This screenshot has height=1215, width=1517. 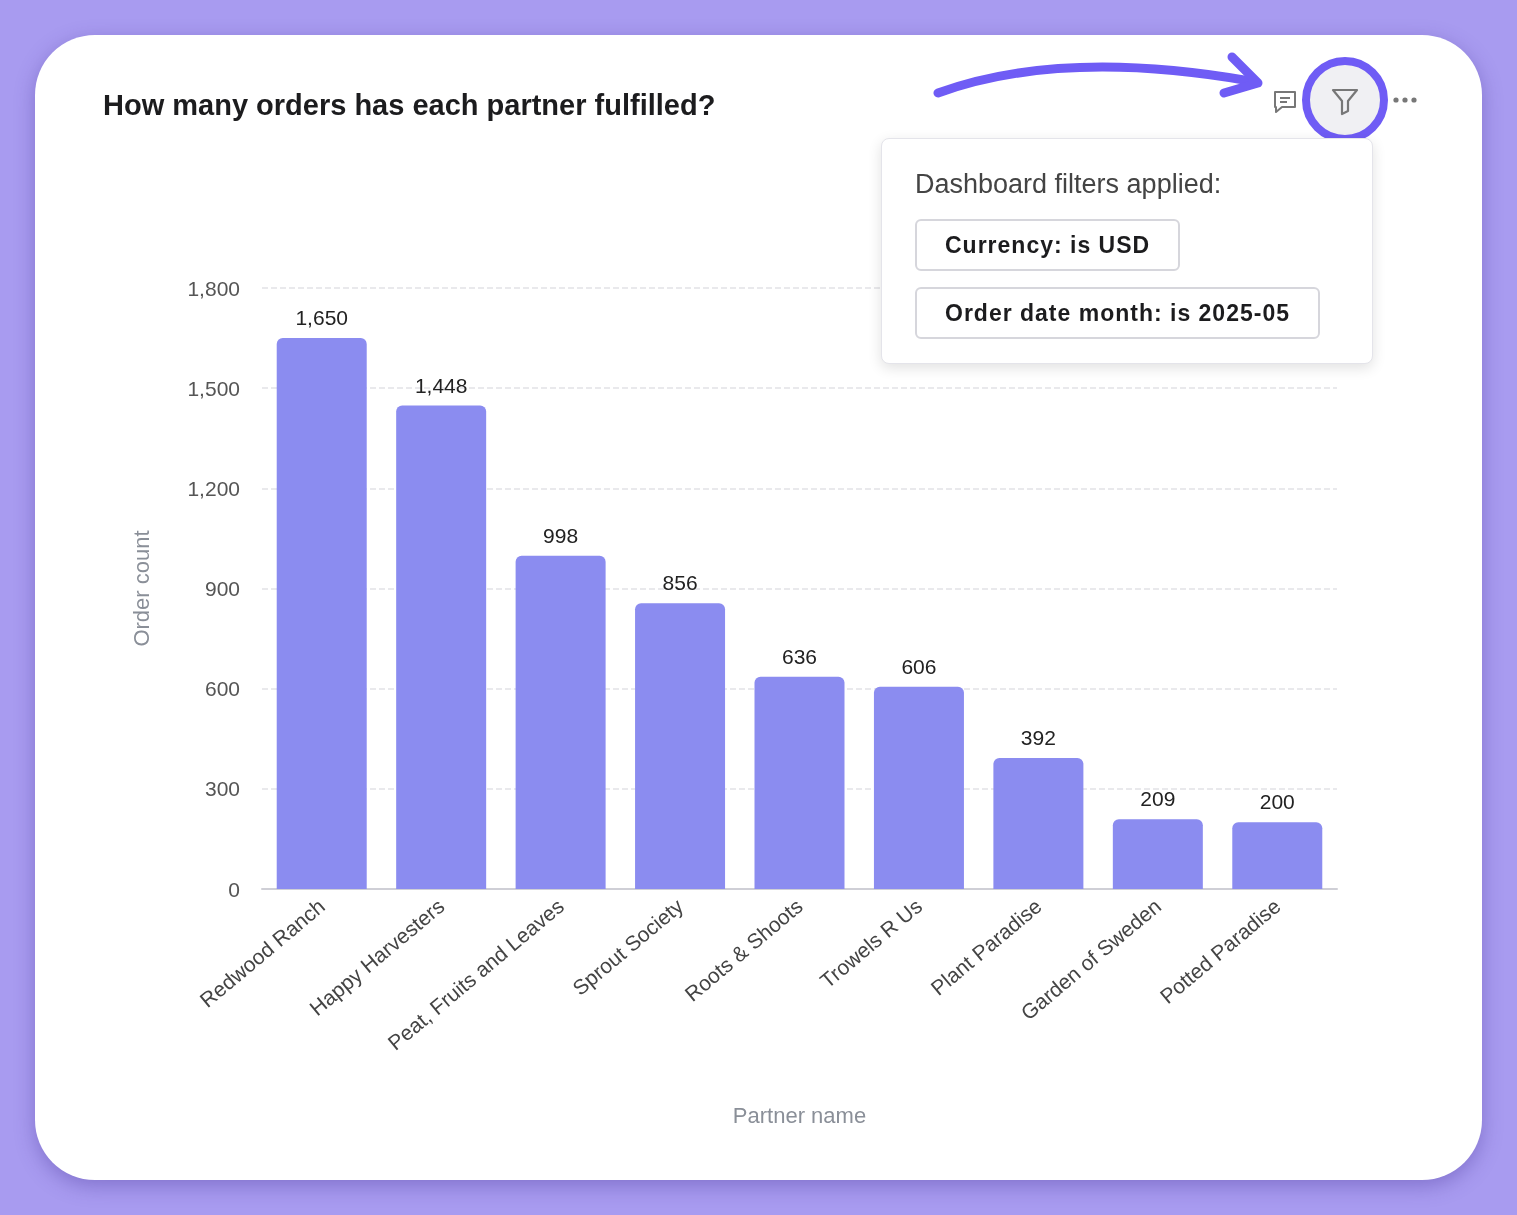 I want to click on chart-title: How many orders has each partner fulfilled?, so click(x=409, y=104).